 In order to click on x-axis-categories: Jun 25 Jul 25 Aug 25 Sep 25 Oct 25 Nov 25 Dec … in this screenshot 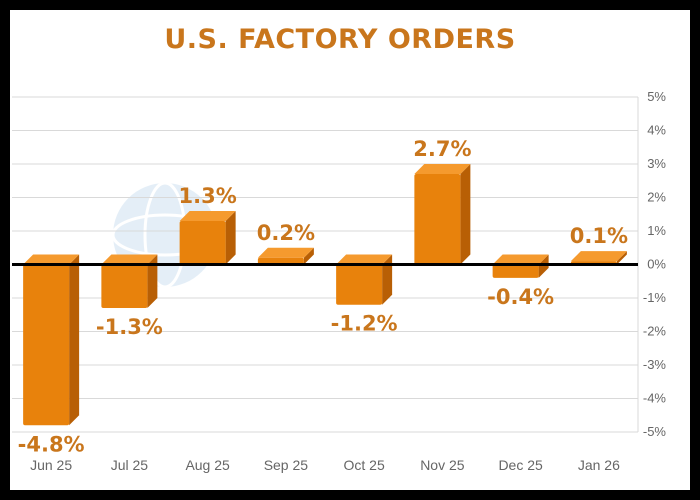, I will do `click(325, 465)`.